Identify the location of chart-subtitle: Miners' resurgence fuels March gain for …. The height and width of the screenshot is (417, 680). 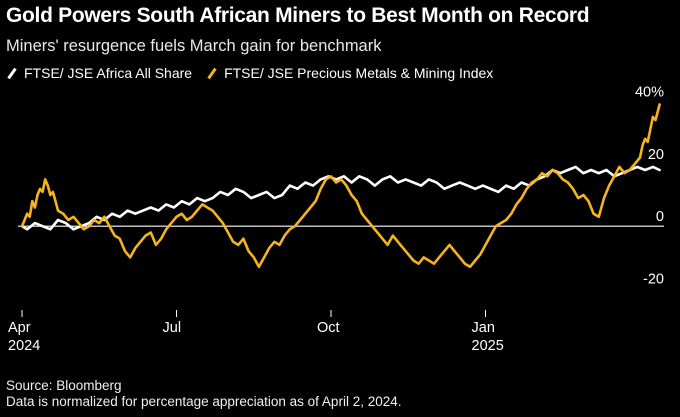
(194, 46).